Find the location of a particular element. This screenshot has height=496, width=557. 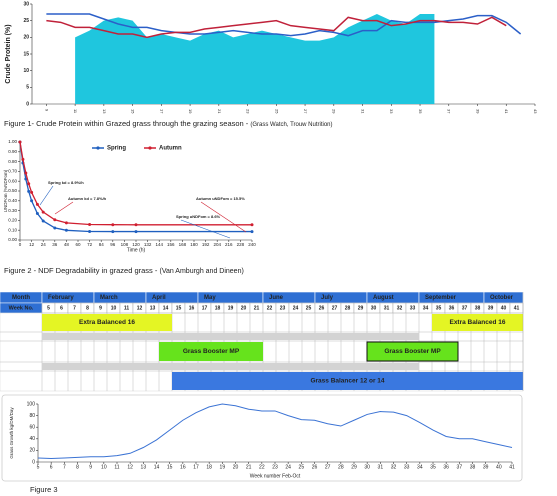

product-bar is located at coordinates (477, 322).